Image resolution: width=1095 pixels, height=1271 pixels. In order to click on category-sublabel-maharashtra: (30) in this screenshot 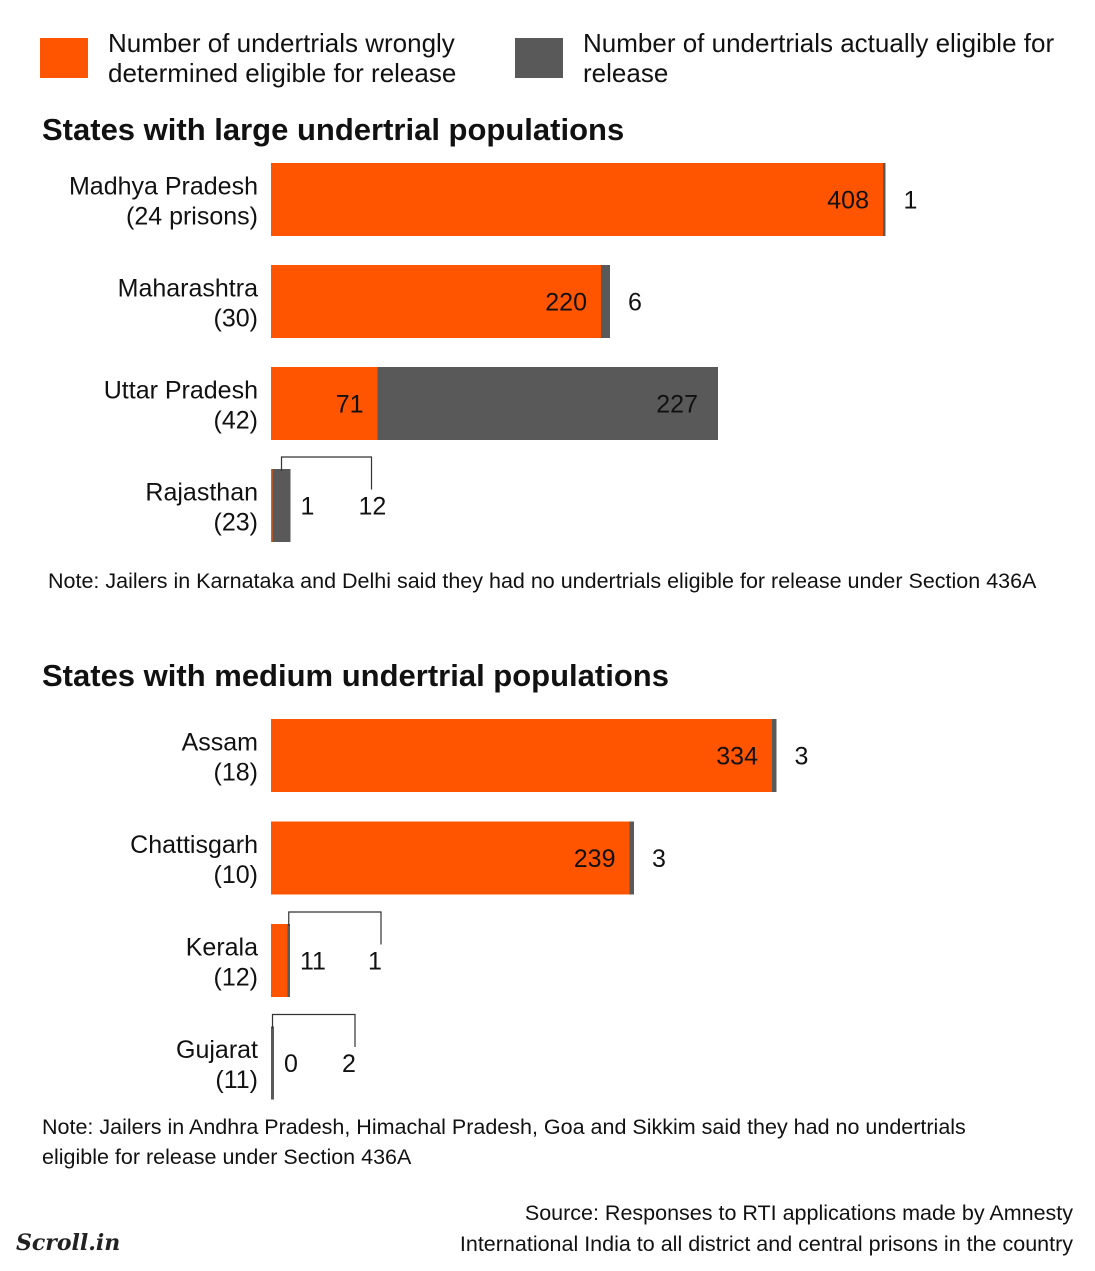, I will do `click(236, 319)`.